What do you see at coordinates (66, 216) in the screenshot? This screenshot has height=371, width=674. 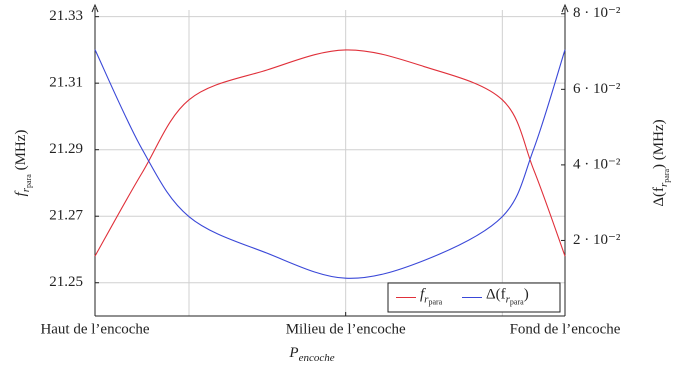 I see `y-tick-label: 21.27` at bounding box center [66, 216].